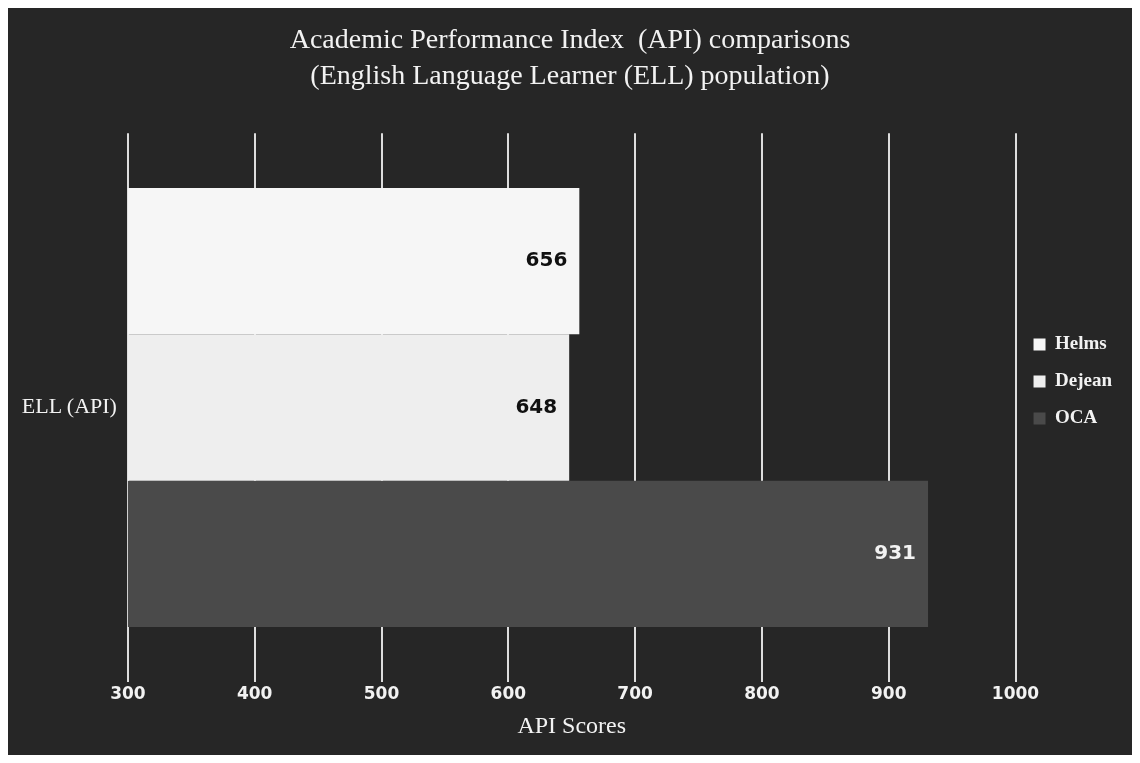  Describe the element at coordinates (762, 693) in the screenshot. I see `x-tick-label: 800` at that location.